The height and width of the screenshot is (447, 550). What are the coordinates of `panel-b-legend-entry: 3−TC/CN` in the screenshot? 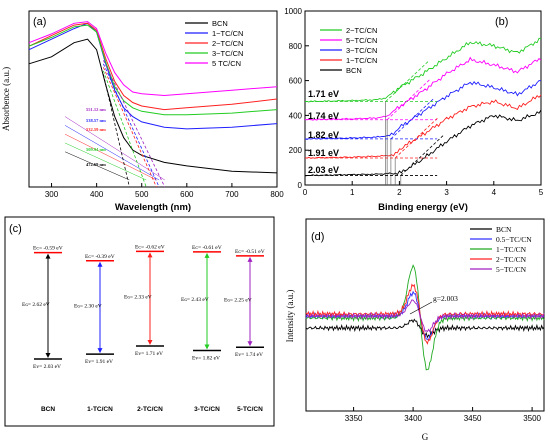 It's located at (361, 50).